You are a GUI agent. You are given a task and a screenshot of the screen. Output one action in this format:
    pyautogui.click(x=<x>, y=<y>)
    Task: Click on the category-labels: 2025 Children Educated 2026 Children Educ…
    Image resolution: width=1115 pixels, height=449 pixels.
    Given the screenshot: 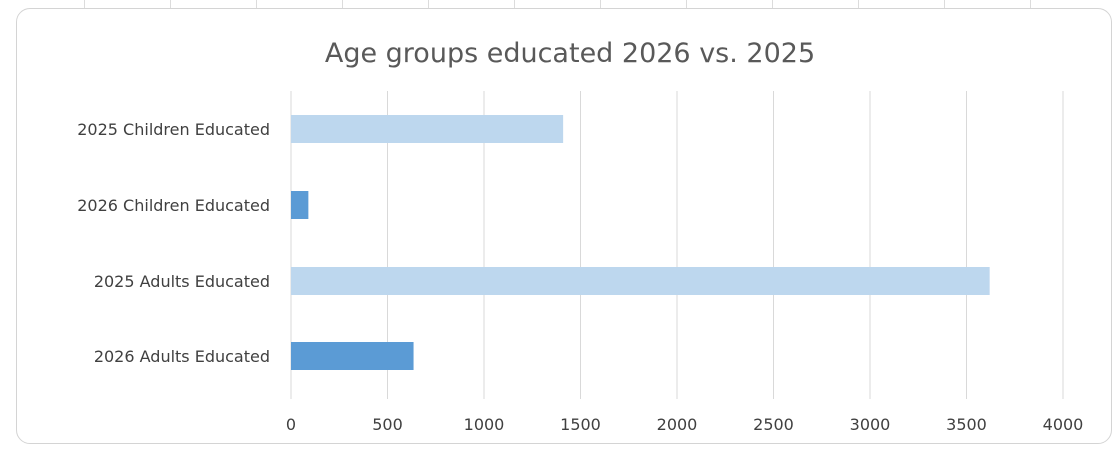 What is the action you would take?
    pyautogui.click(x=173, y=243)
    